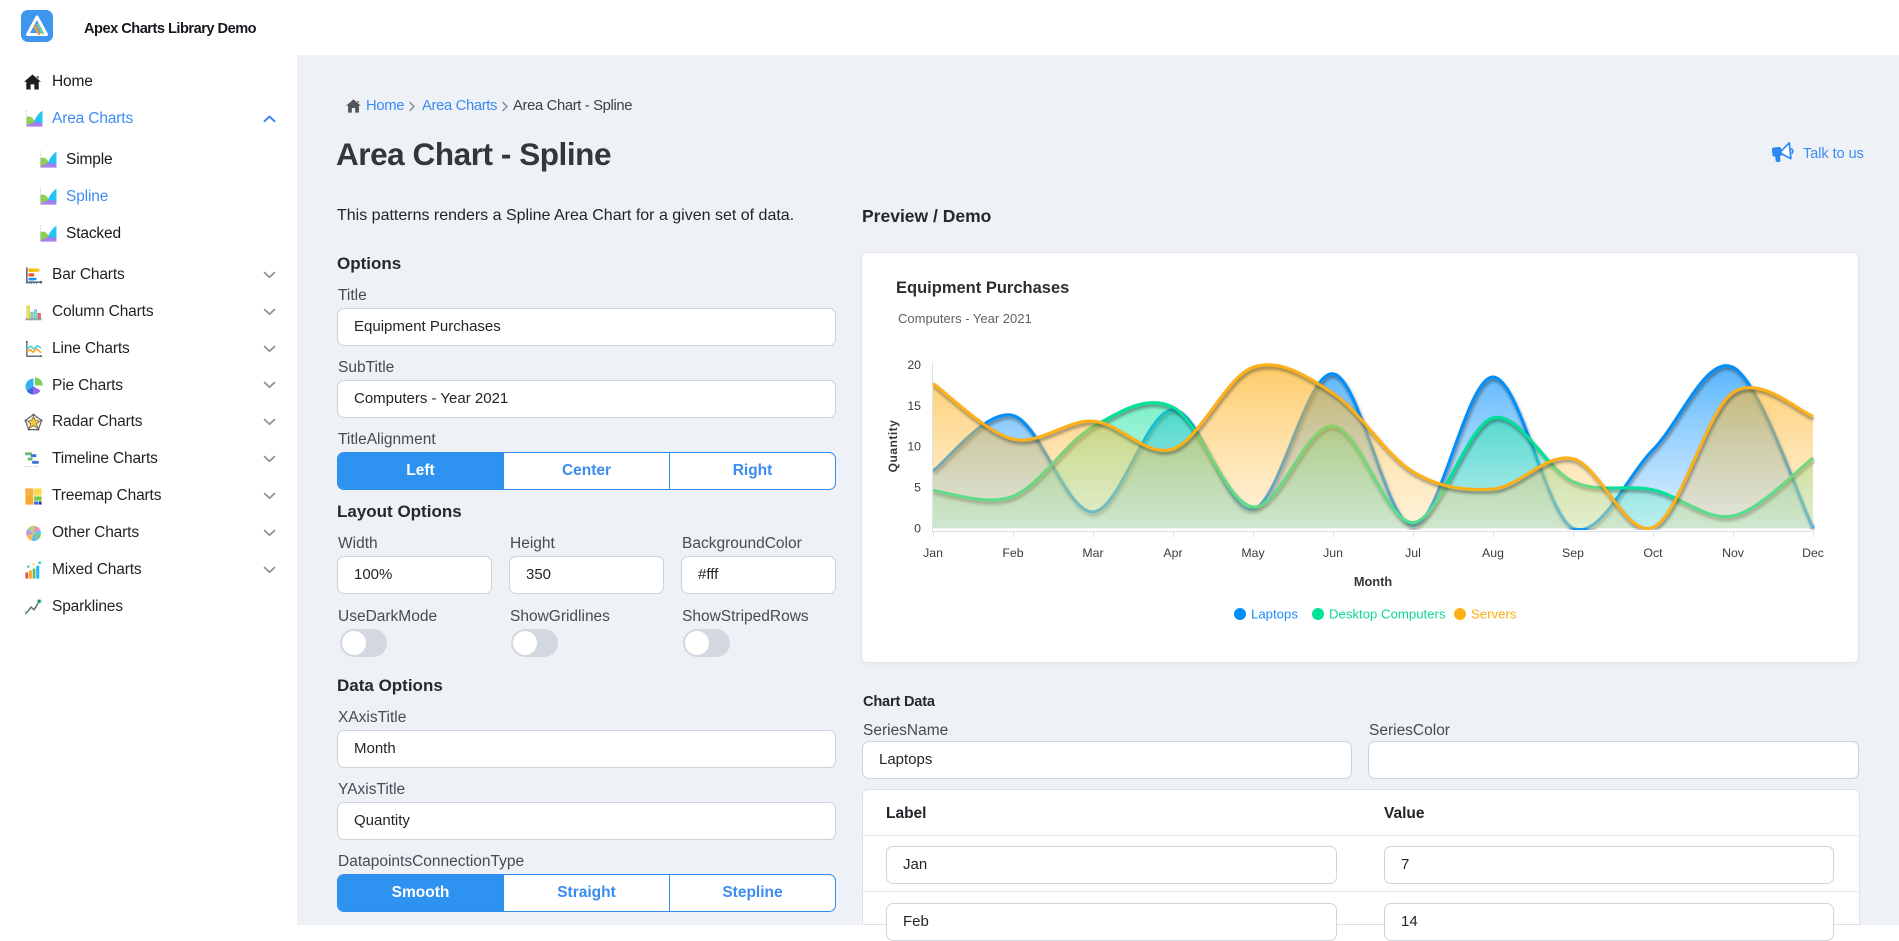 This screenshot has height=941, width=1899. I want to click on svg-text: Sep, so click(1573, 553).